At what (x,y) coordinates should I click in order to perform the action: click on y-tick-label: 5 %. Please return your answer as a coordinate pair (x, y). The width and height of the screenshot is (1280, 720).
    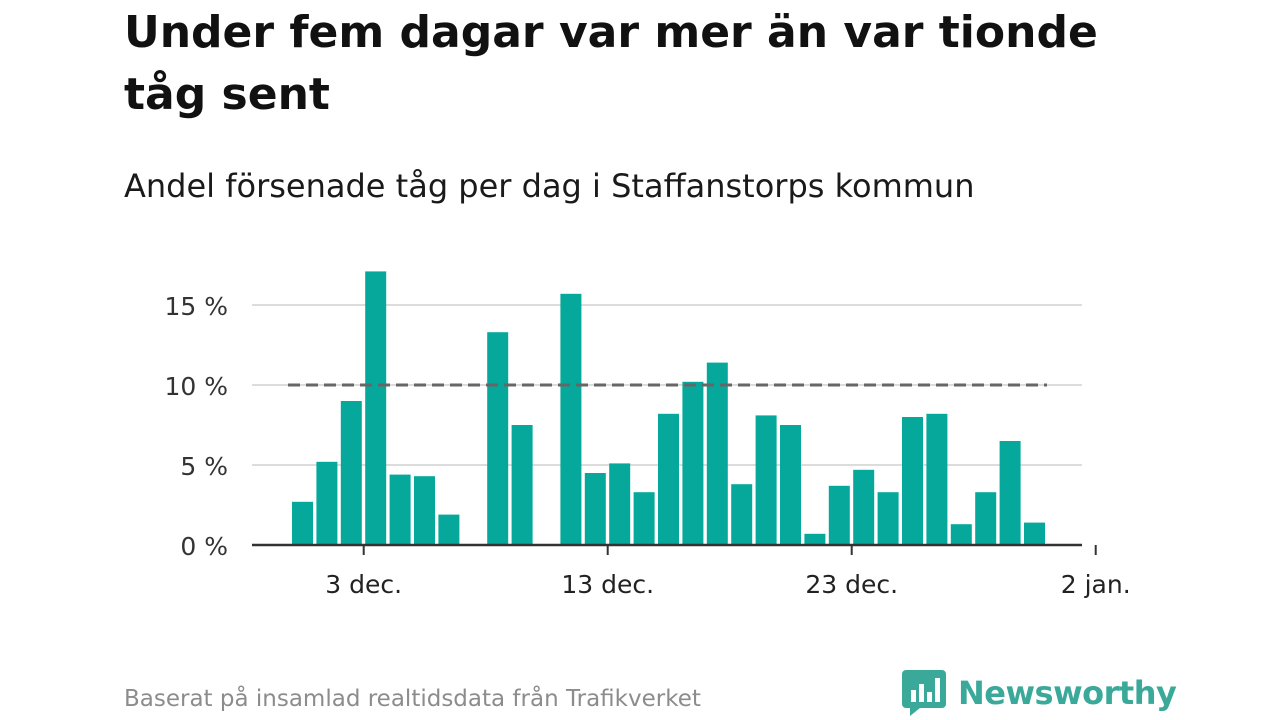
    Looking at the image, I should click on (204, 466).